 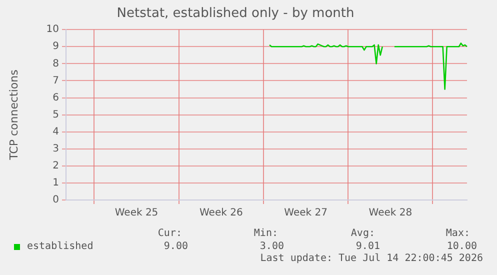 What do you see at coordinates (52, 30) in the screenshot?
I see `y-tick-label: 10` at bounding box center [52, 30].